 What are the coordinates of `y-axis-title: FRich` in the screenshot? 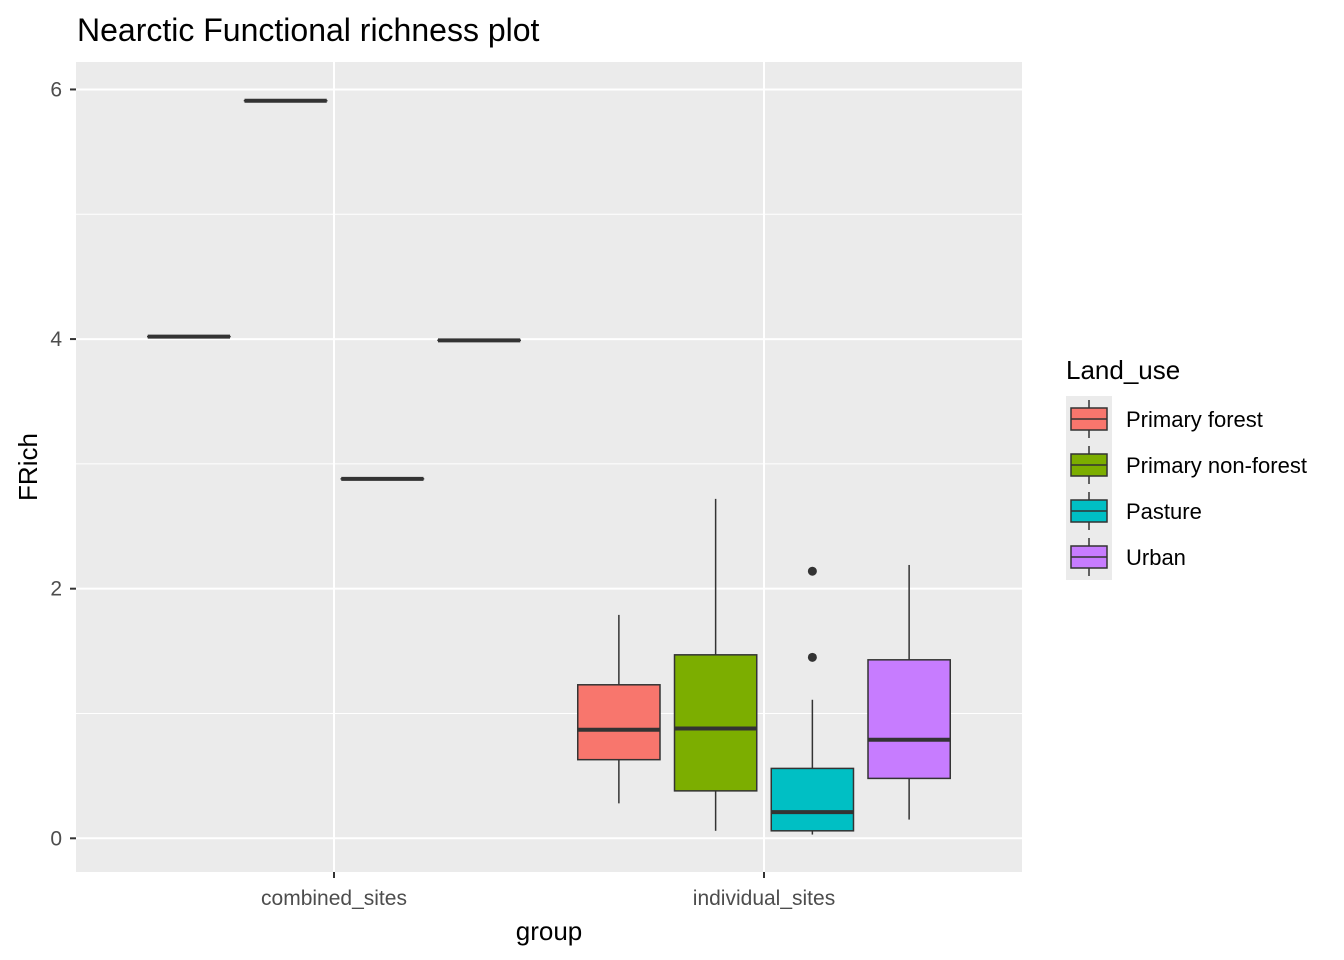 It's located at (28, 467).